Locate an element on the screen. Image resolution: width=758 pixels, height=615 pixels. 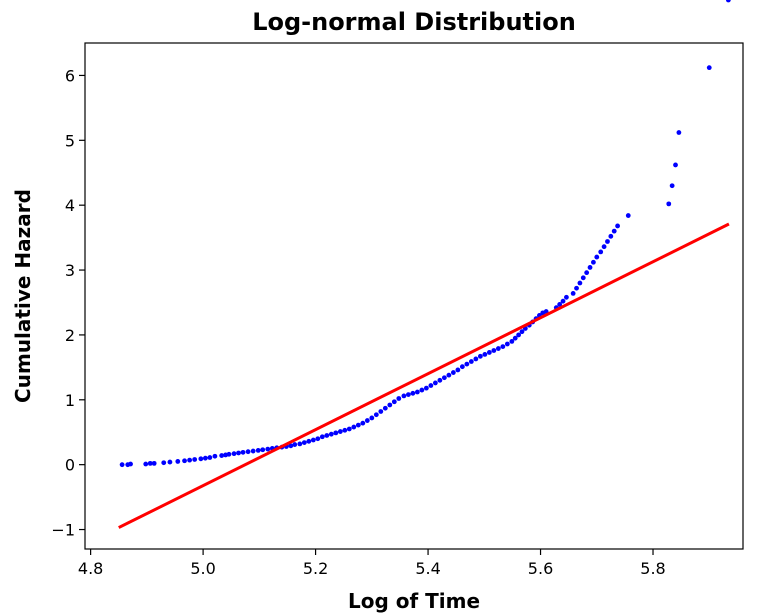
y-tick-label: 0 is located at coordinates (70, 465).